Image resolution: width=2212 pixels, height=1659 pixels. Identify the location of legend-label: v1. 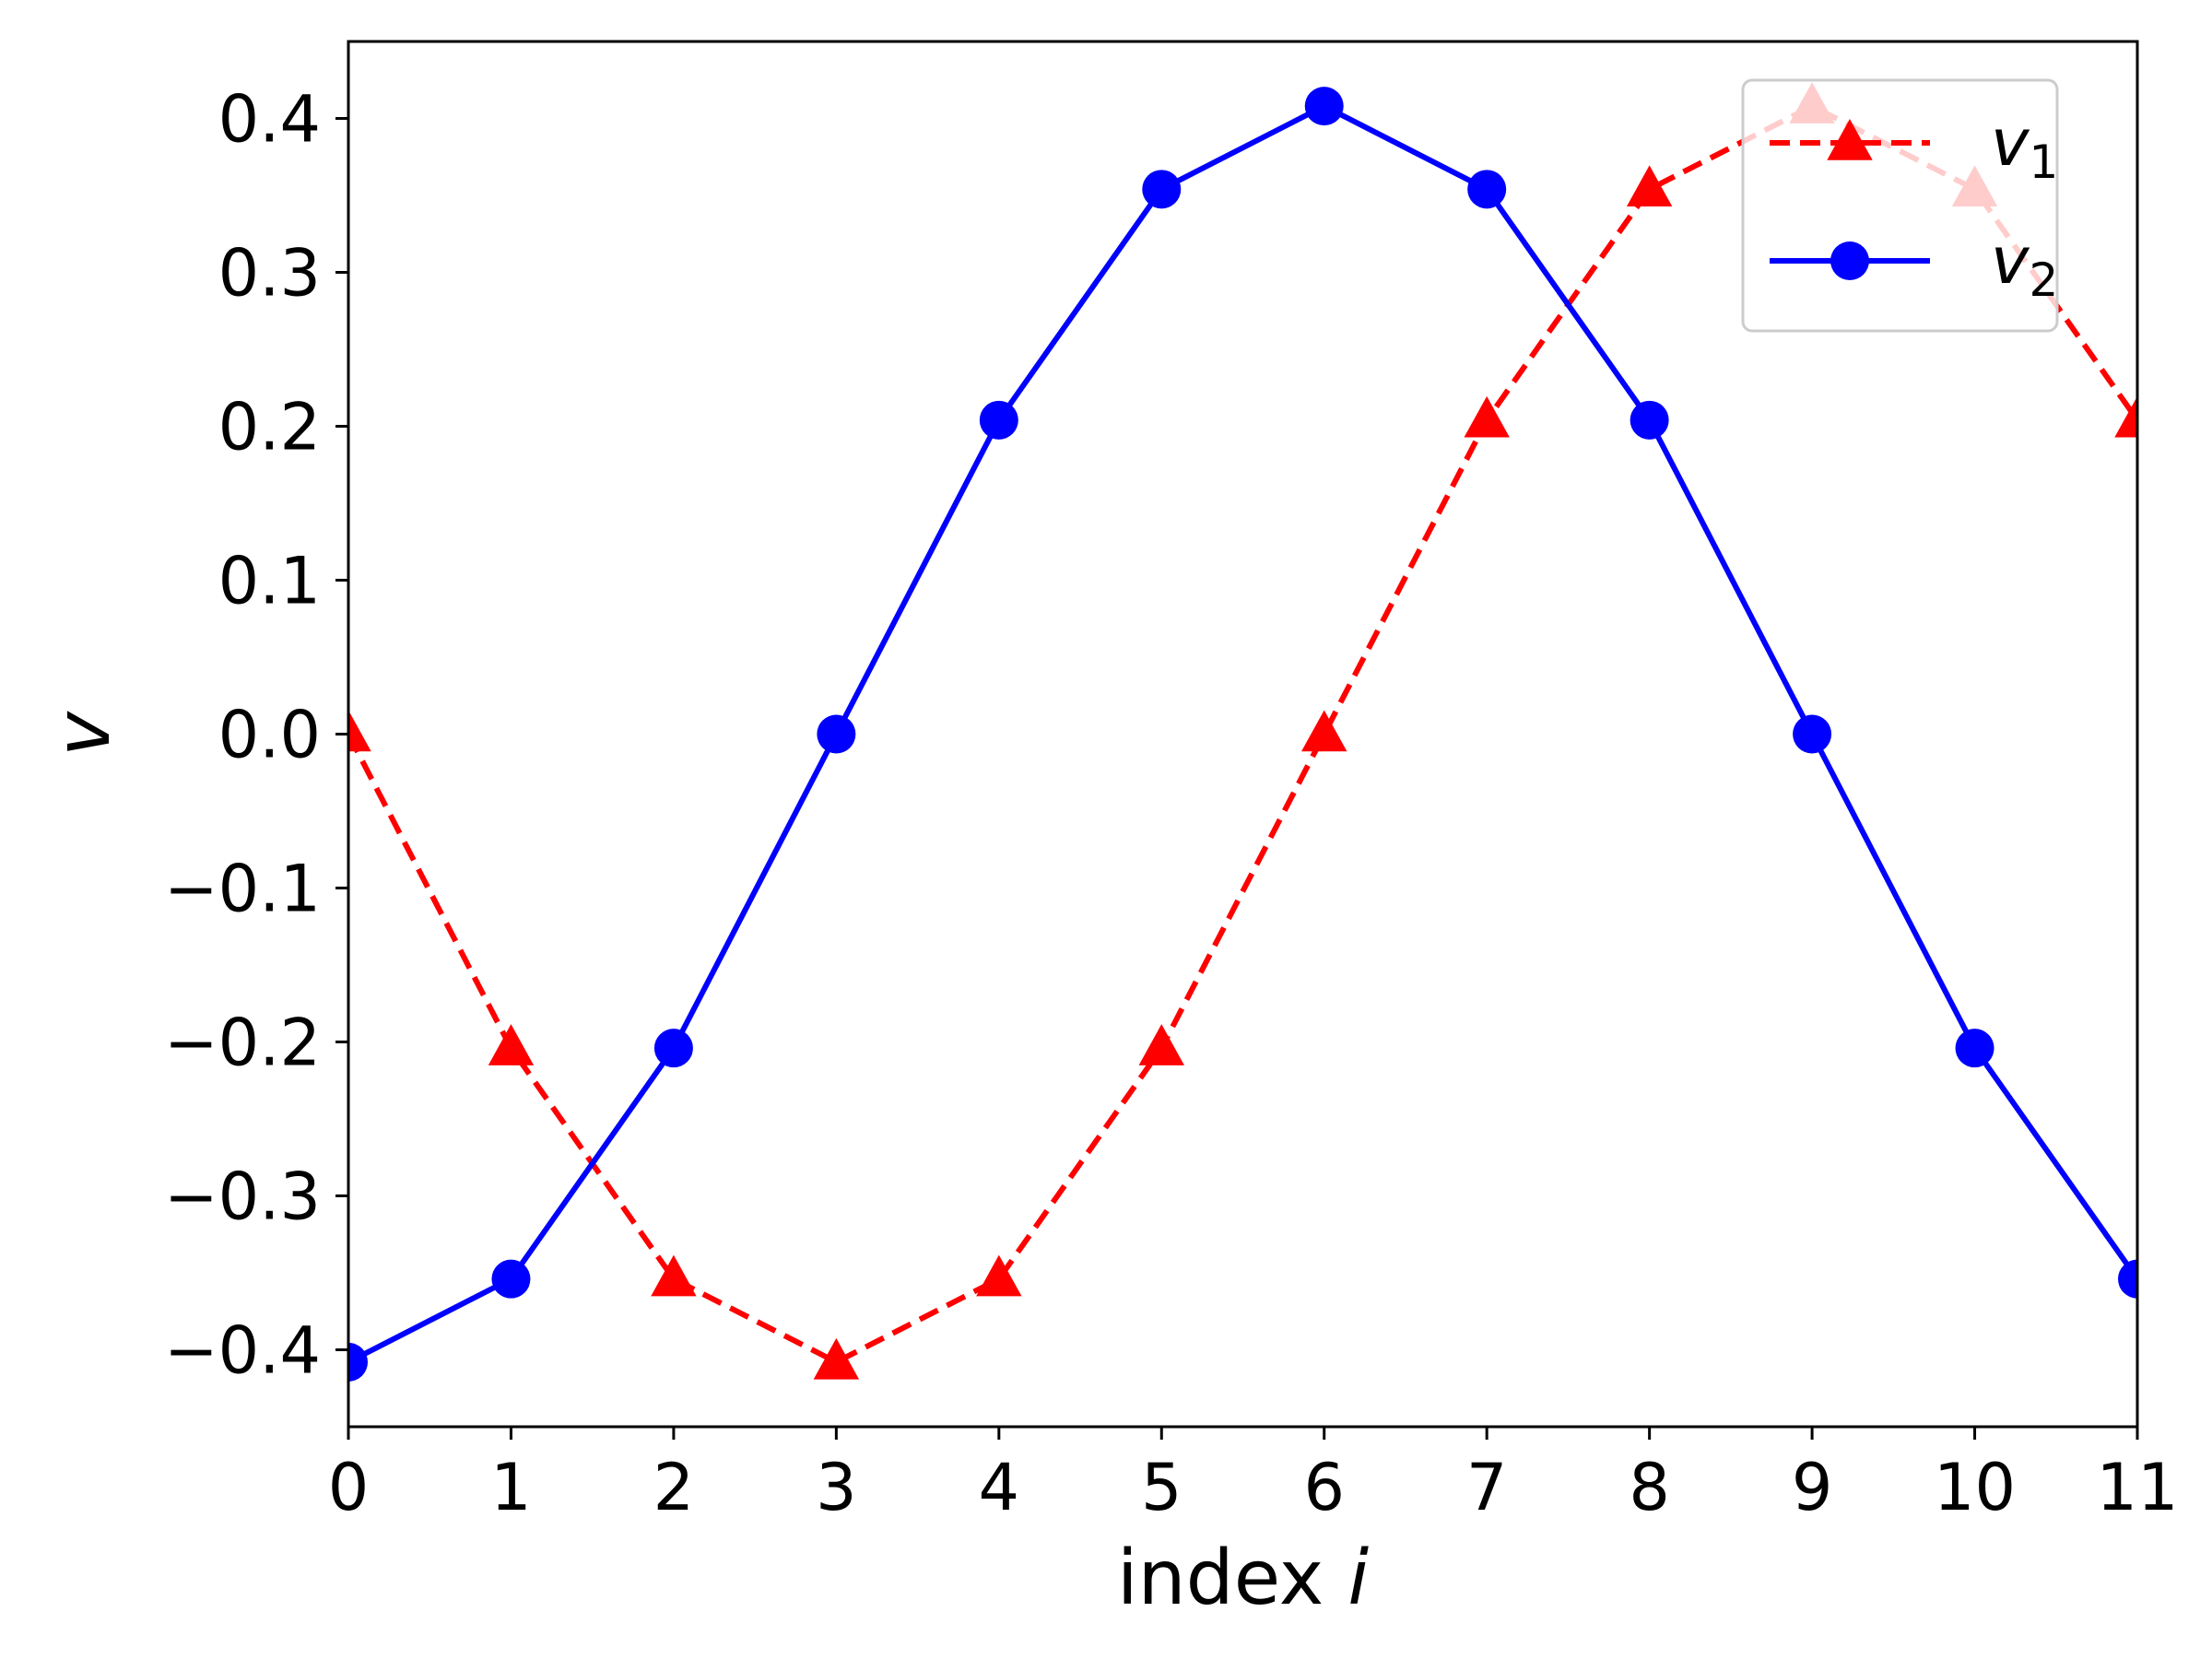
(2024, 147).